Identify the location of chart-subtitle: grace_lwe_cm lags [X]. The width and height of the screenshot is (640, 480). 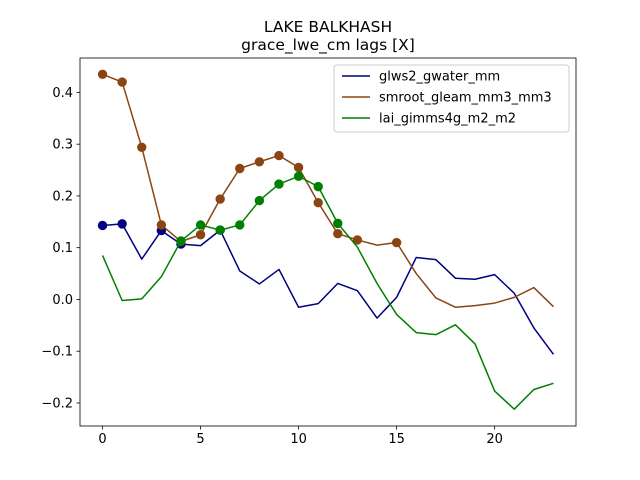
(328, 45).